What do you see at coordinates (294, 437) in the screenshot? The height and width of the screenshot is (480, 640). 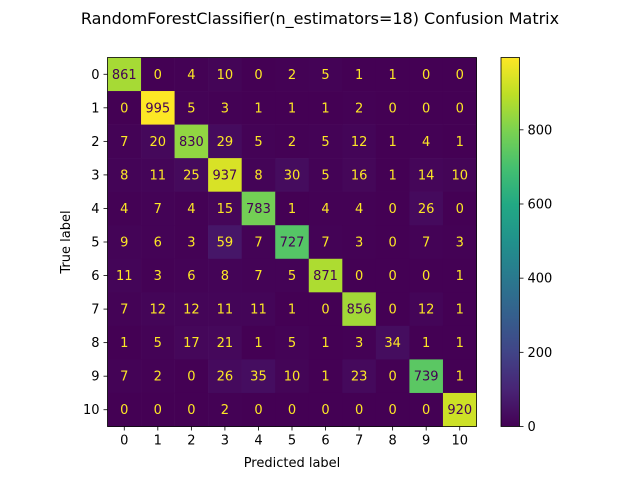 I see `x-axis-ticks: 0 1 2 3 4 5 6 7 8 9 10` at bounding box center [294, 437].